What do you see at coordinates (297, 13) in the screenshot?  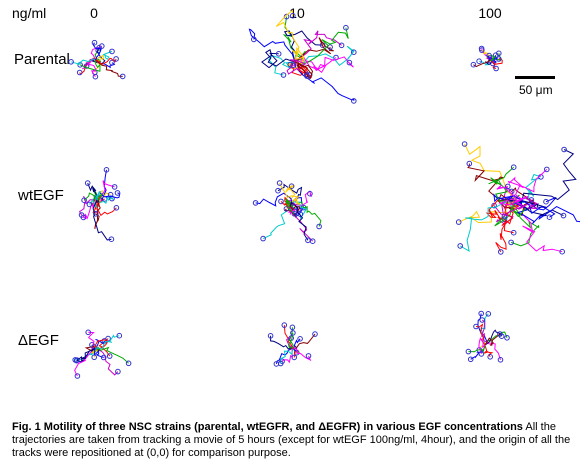 I see `column-label-10: 10` at bounding box center [297, 13].